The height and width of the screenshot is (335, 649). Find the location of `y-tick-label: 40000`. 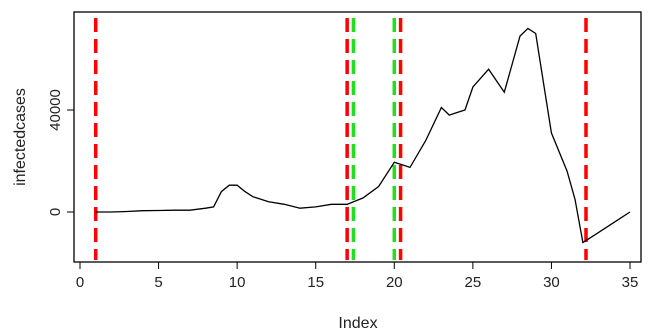

y-tick-label: 40000 is located at coordinates (55, 110).